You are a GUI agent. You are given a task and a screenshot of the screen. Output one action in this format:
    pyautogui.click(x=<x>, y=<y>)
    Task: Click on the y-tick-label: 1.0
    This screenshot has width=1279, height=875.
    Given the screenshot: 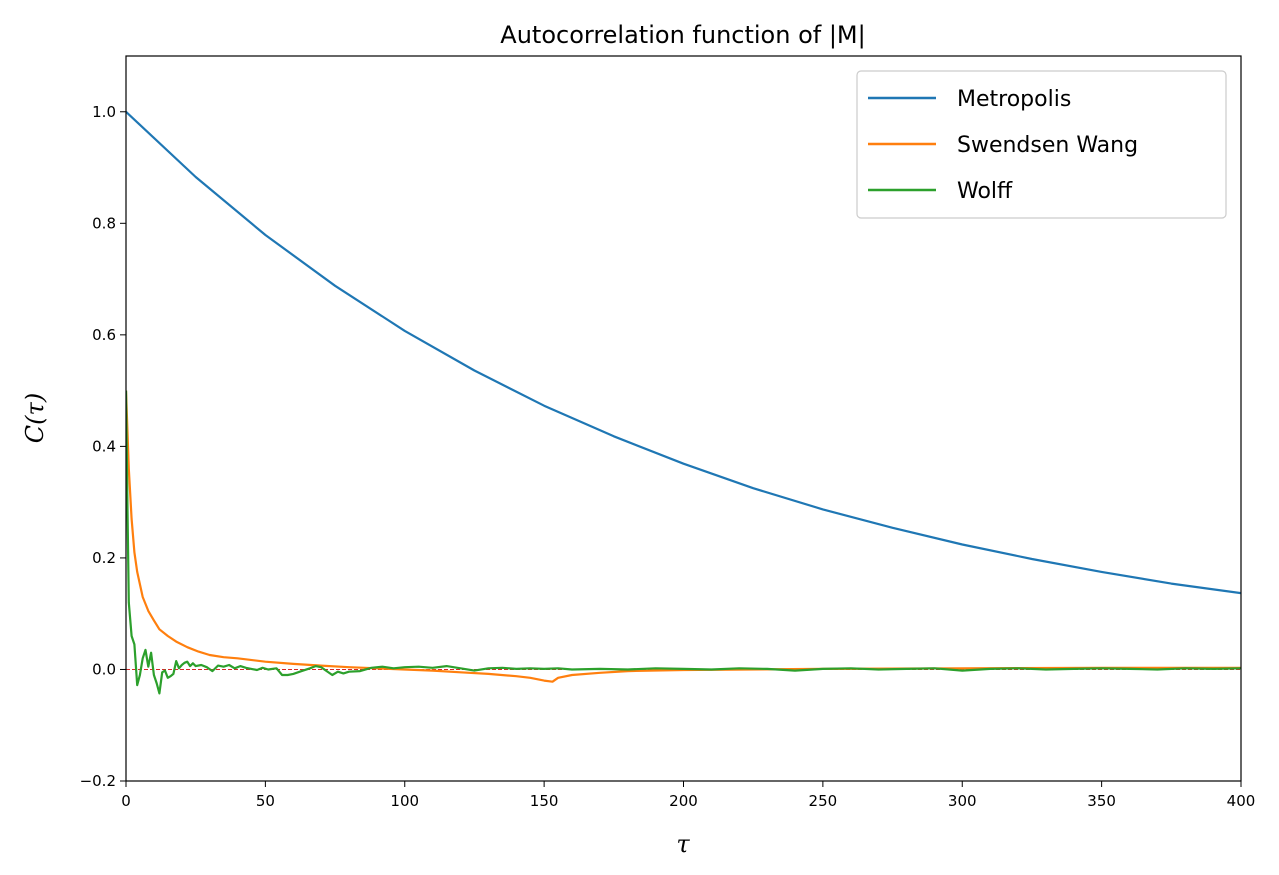 What is the action you would take?
    pyautogui.click(x=104, y=112)
    